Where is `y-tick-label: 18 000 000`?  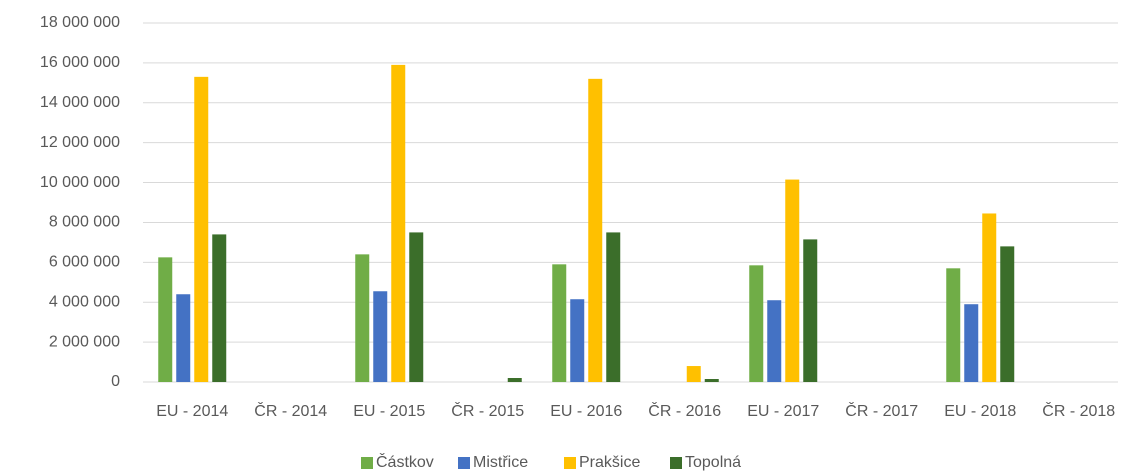 y-tick-label: 18 000 000 is located at coordinates (80, 22).